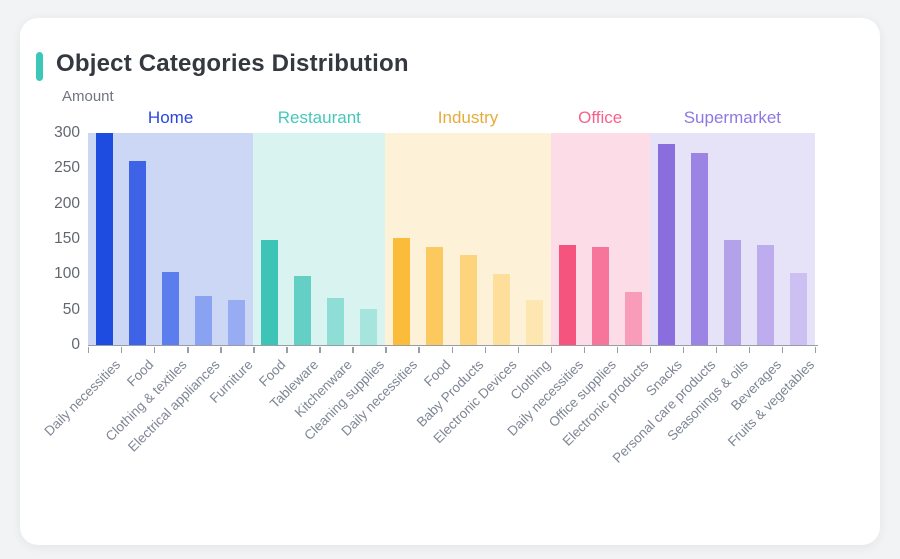 Image resolution: width=900 pixels, height=559 pixels. What do you see at coordinates (39, 66) in the screenshot?
I see `title-accent-bar` at bounding box center [39, 66].